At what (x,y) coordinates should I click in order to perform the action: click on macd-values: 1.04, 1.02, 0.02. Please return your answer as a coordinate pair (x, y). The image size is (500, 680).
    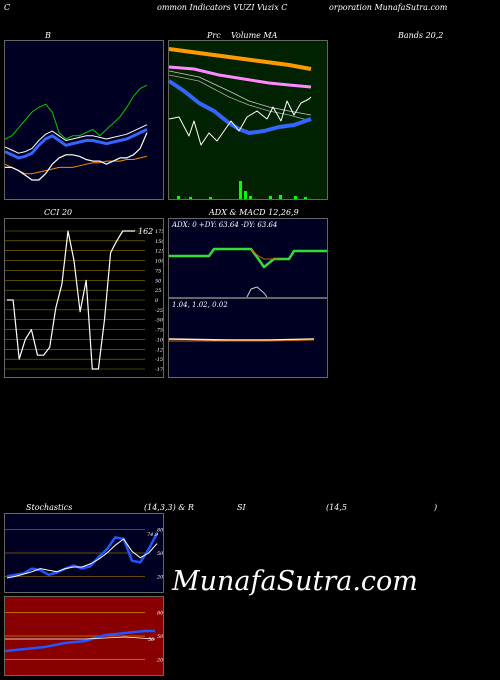
    Looking at the image, I should click on (200, 305).